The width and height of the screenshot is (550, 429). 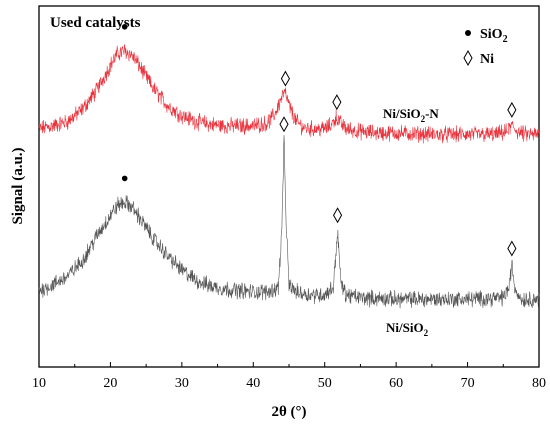 I want to click on x-tick-label-60: 60, so click(x=396, y=383).